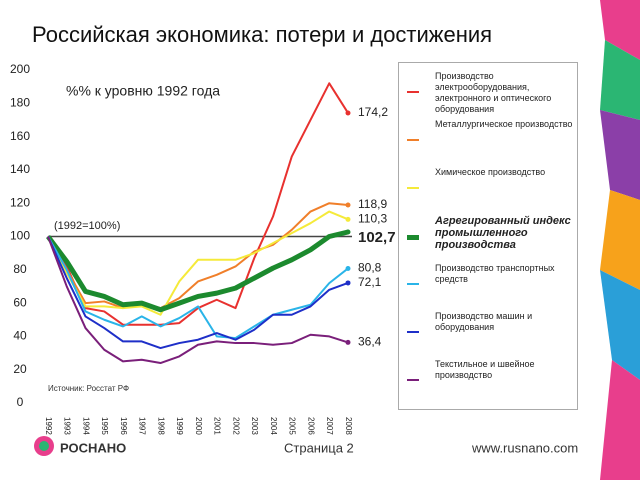 This screenshot has height=480, width=640. Describe the element at coordinates (20, 369) in the screenshot. I see `y-tick-label: 20` at that location.